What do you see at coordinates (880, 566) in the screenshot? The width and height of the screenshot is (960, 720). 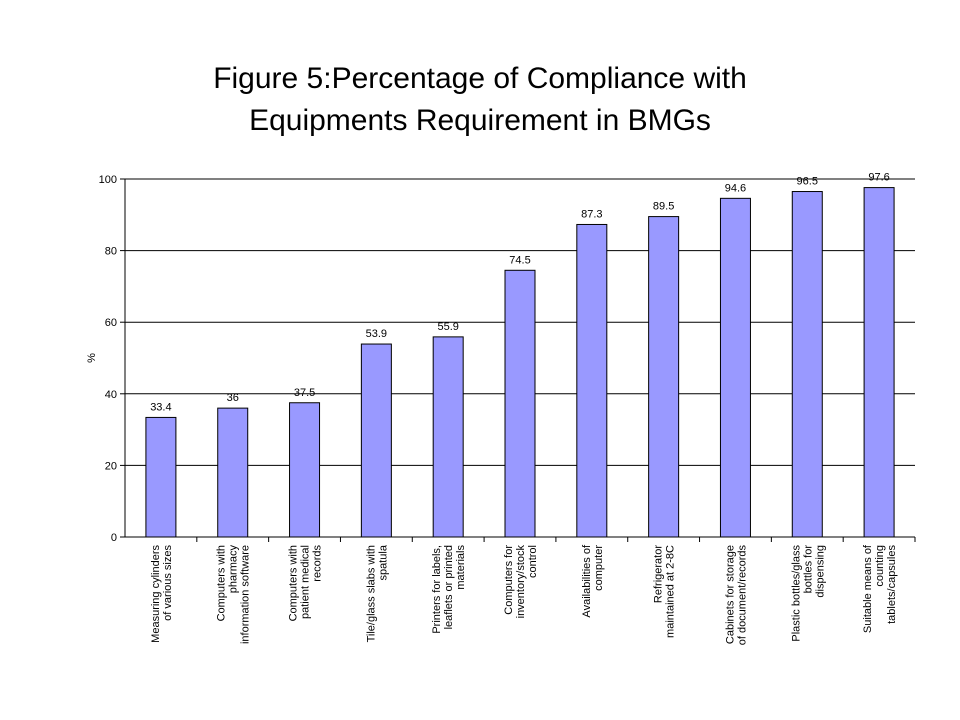 I see `x-category-label-line: counting` at bounding box center [880, 566].